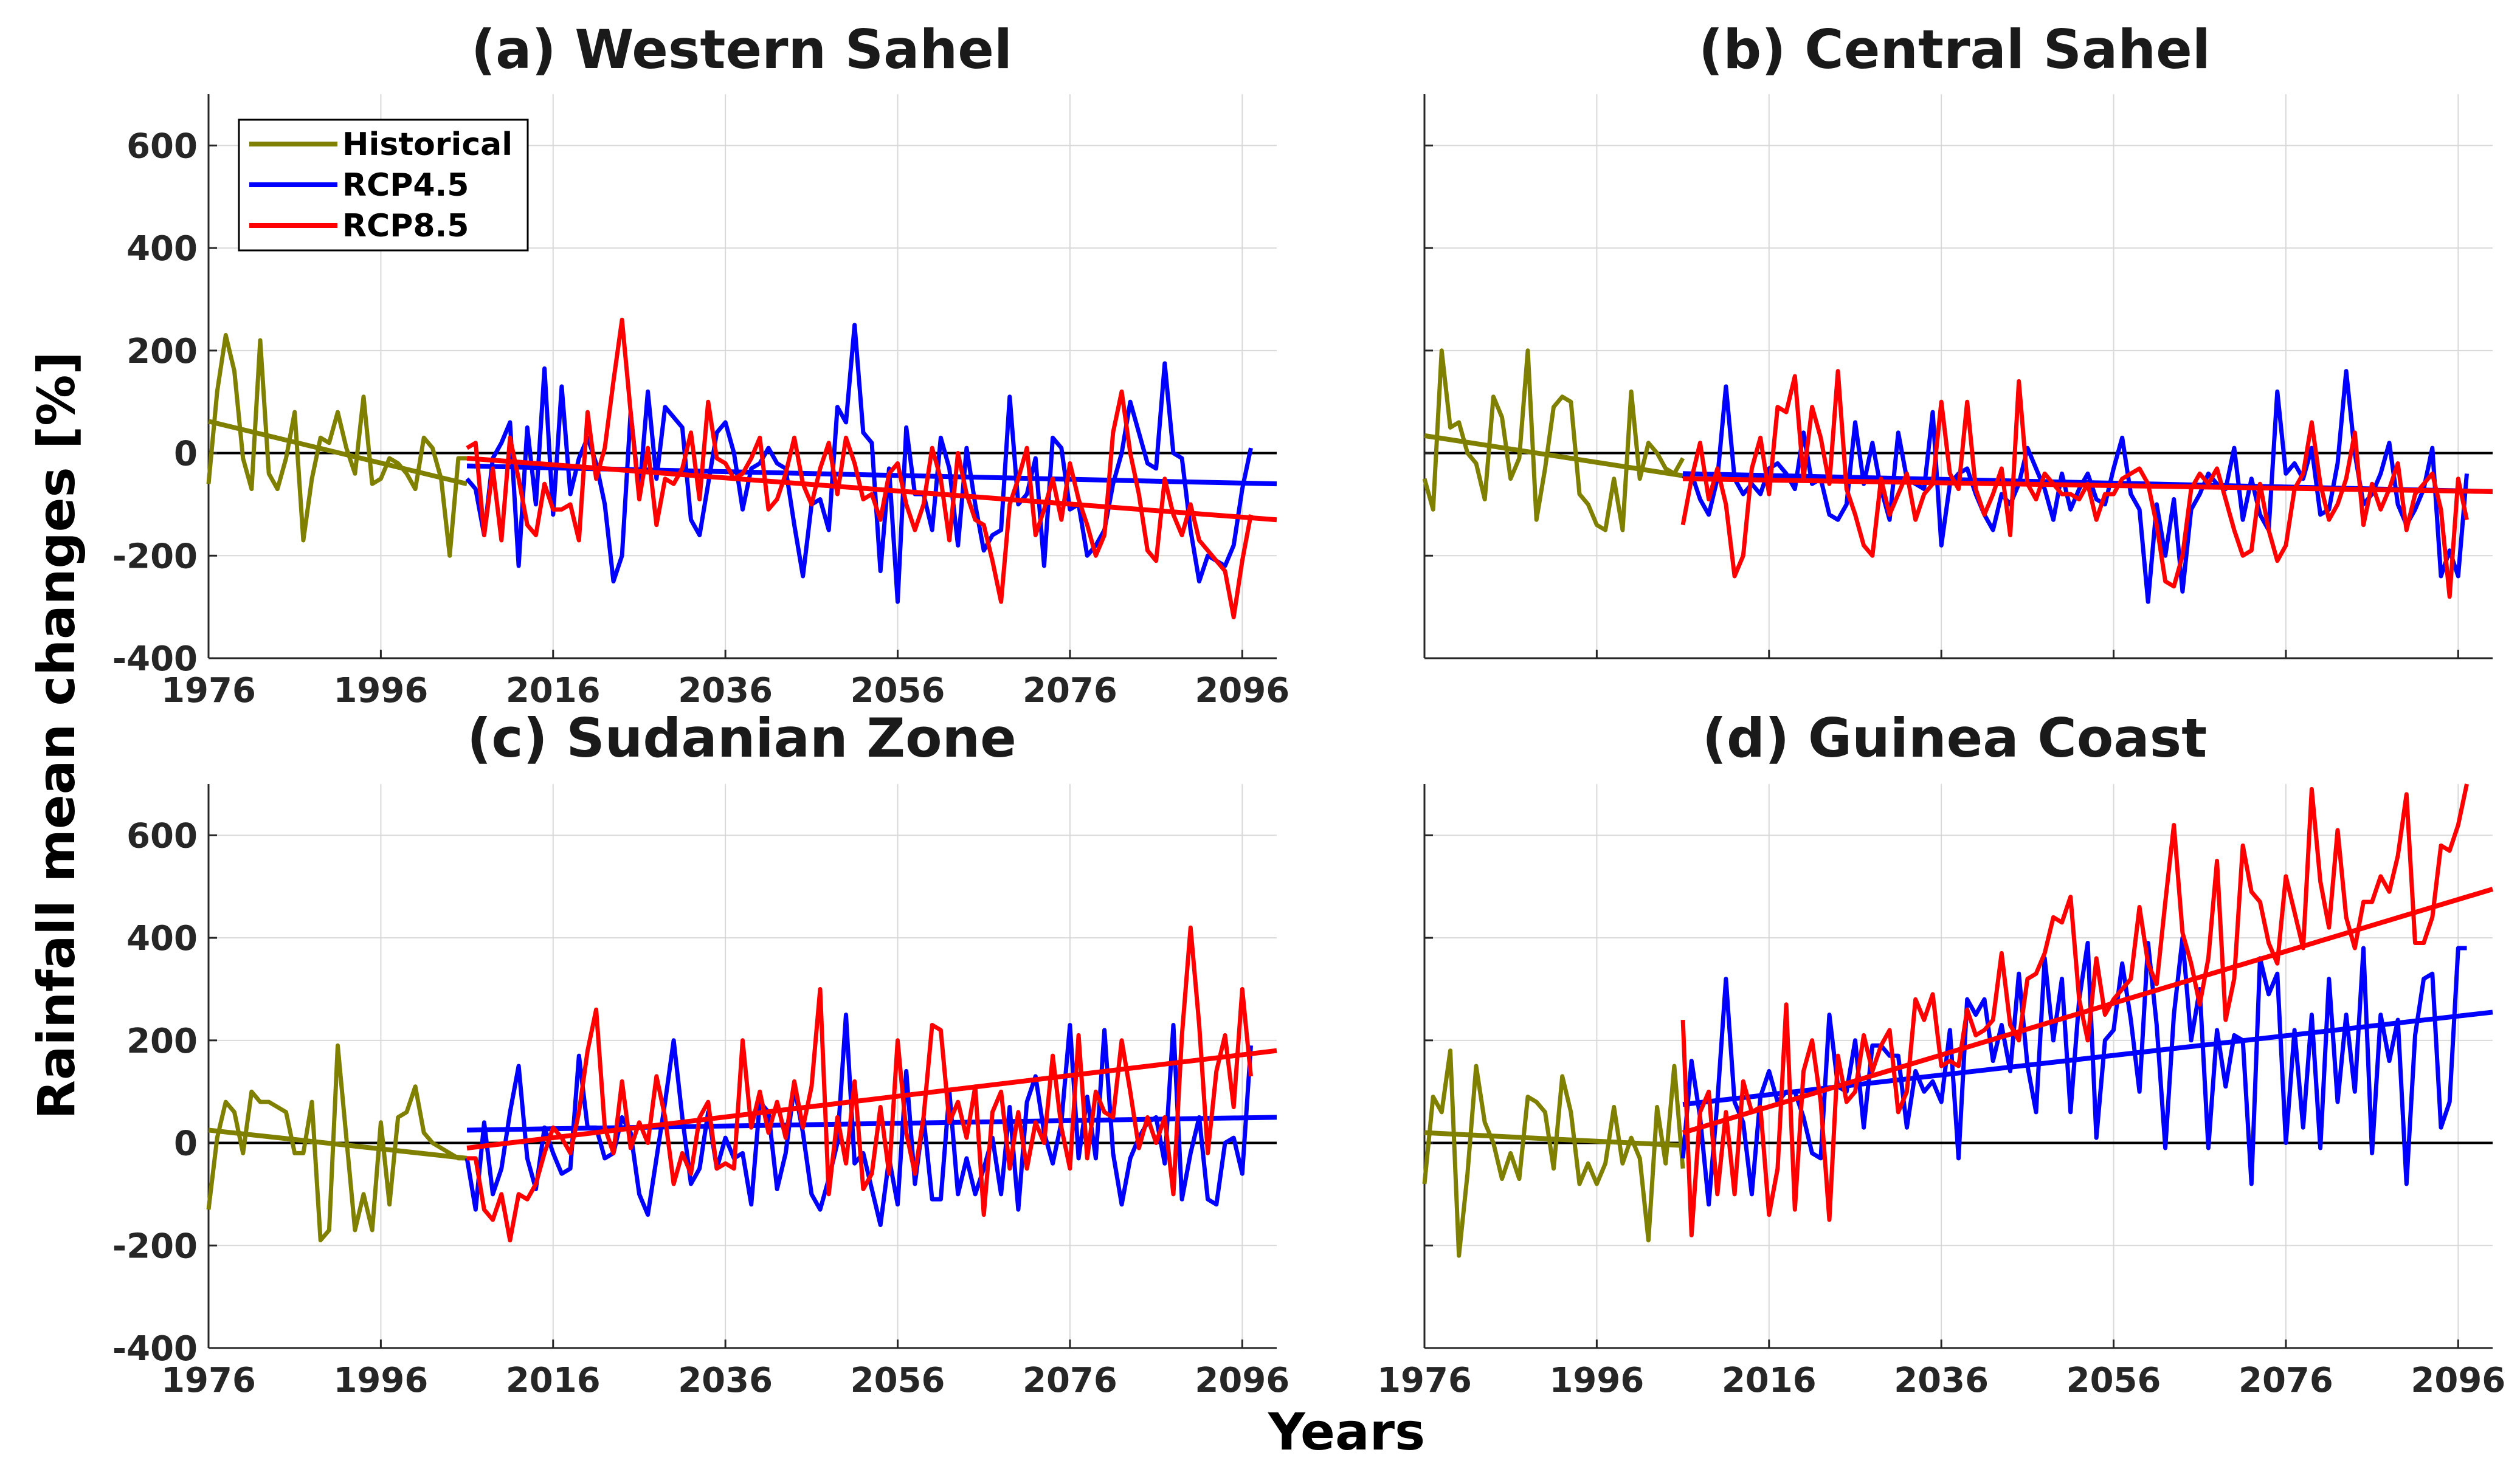 The height and width of the screenshot is (1472, 2520). Describe the element at coordinates (741, 49) in the screenshot. I see `panel-title-a: (a) Western Sahel` at that location.